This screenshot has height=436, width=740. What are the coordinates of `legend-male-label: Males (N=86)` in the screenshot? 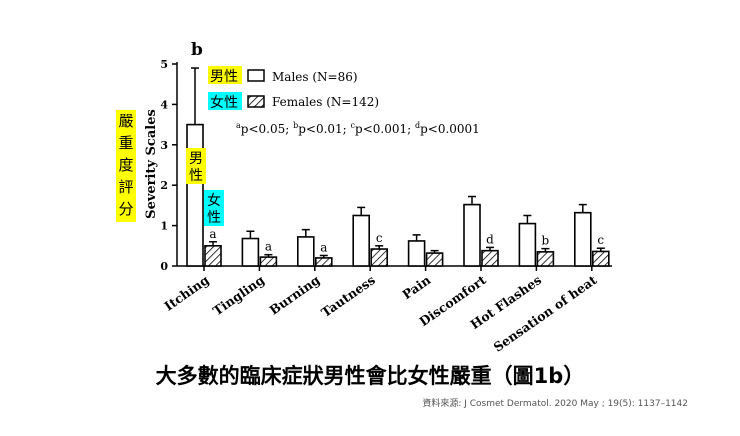 It's located at (315, 77).